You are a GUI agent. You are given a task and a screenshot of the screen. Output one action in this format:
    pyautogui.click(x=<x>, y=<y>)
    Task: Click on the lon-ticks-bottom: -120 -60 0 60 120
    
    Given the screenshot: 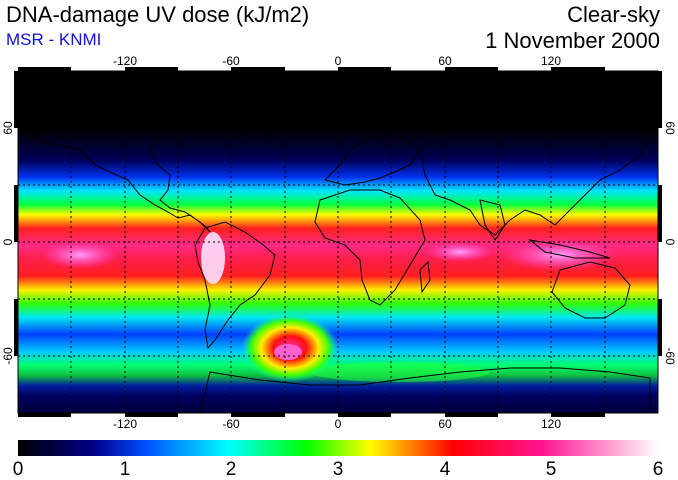 What is the action you would take?
    pyautogui.click(x=337, y=424)
    